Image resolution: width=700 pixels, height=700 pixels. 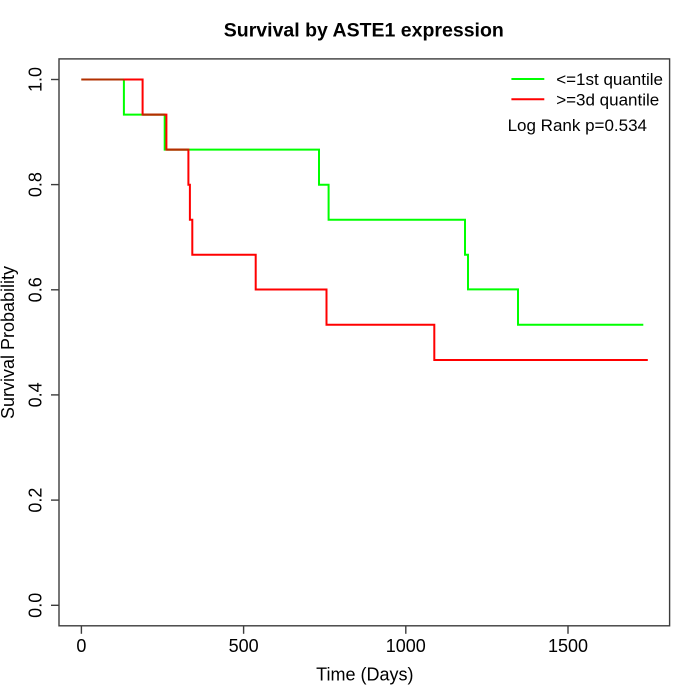 What do you see at coordinates (36, 500) in the screenshot?
I see `svg-text: 0.2` at bounding box center [36, 500].